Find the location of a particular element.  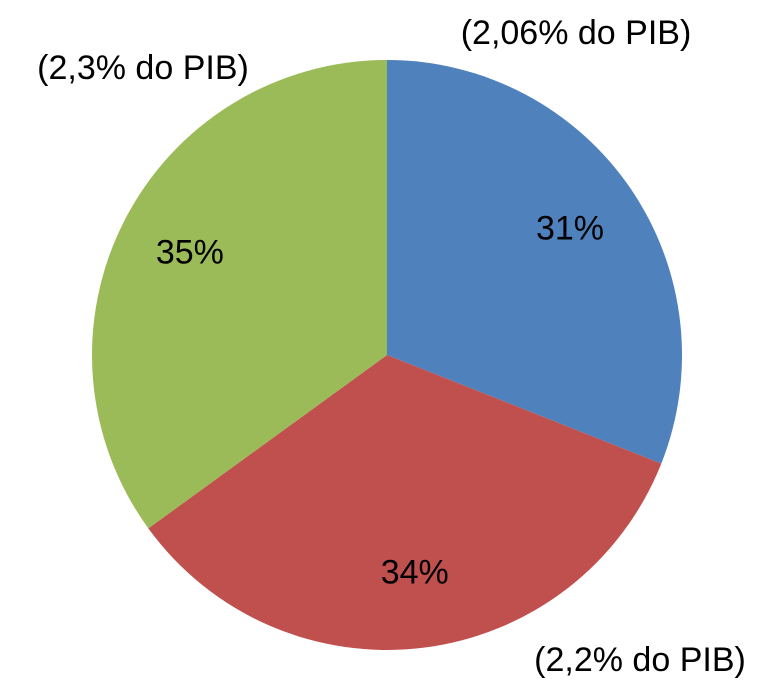

annotation: (2,06% do PIB) is located at coordinates (576, 33).